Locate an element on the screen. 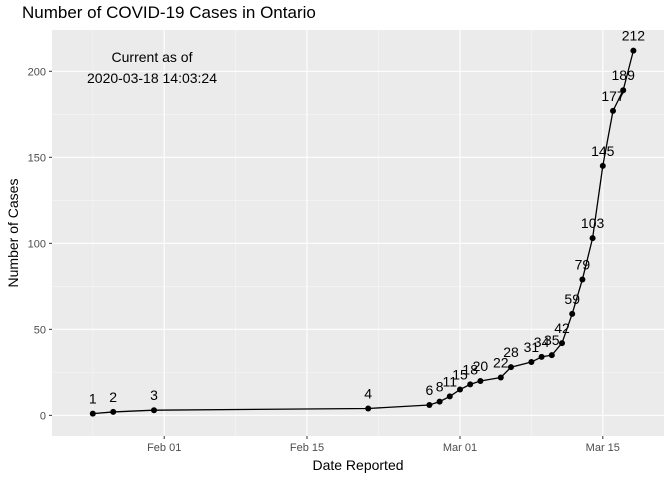 The width and height of the screenshot is (672, 480). data-label: 59 is located at coordinates (572, 299).